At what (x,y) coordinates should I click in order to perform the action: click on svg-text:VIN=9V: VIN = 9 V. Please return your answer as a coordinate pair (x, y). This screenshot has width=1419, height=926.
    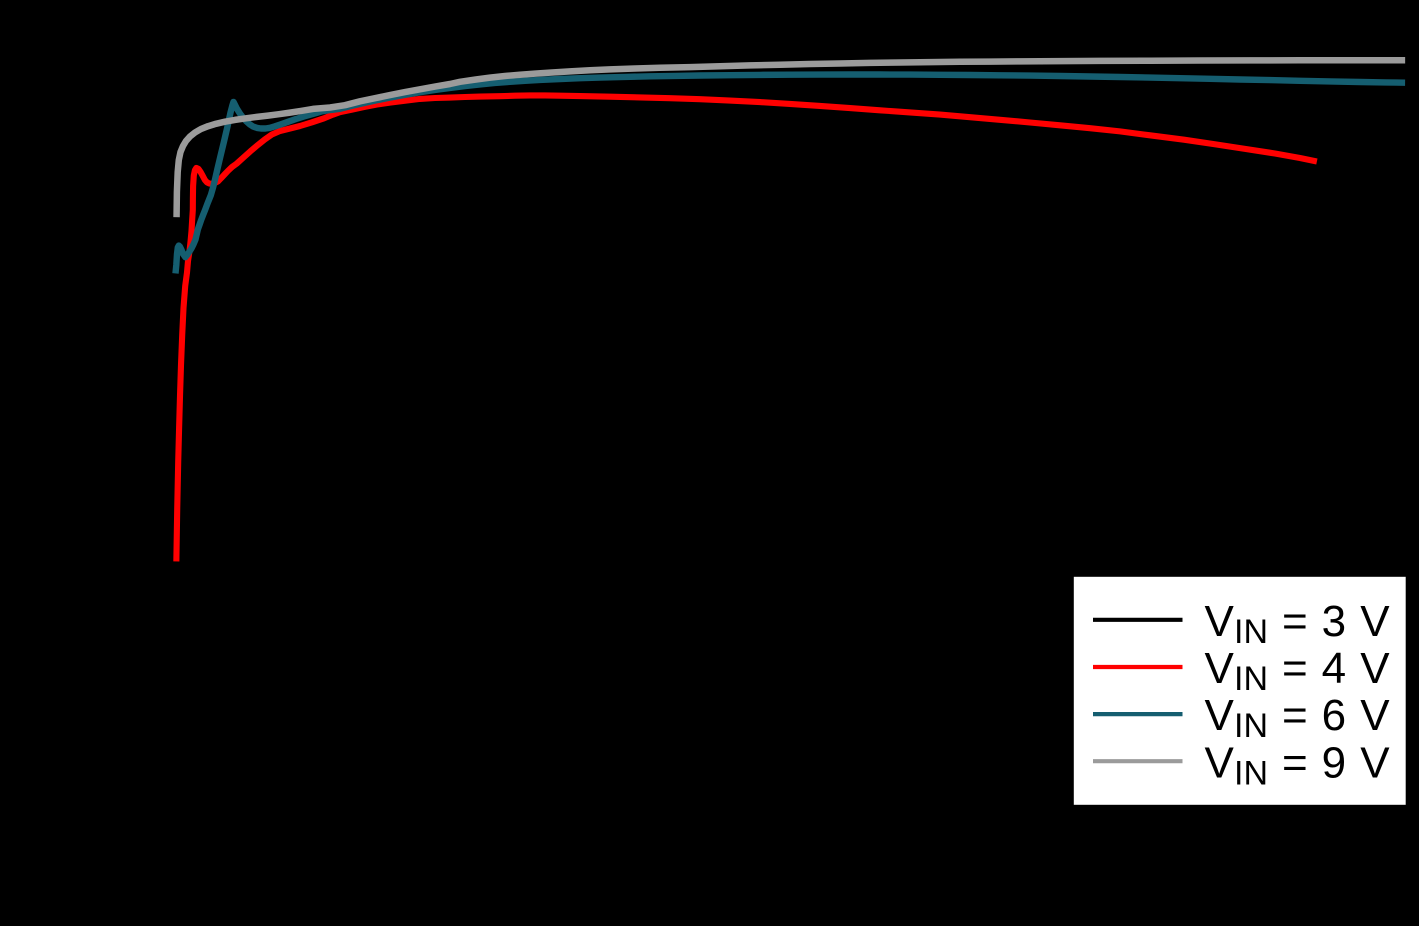
    Looking at the image, I should click on (1298, 765).